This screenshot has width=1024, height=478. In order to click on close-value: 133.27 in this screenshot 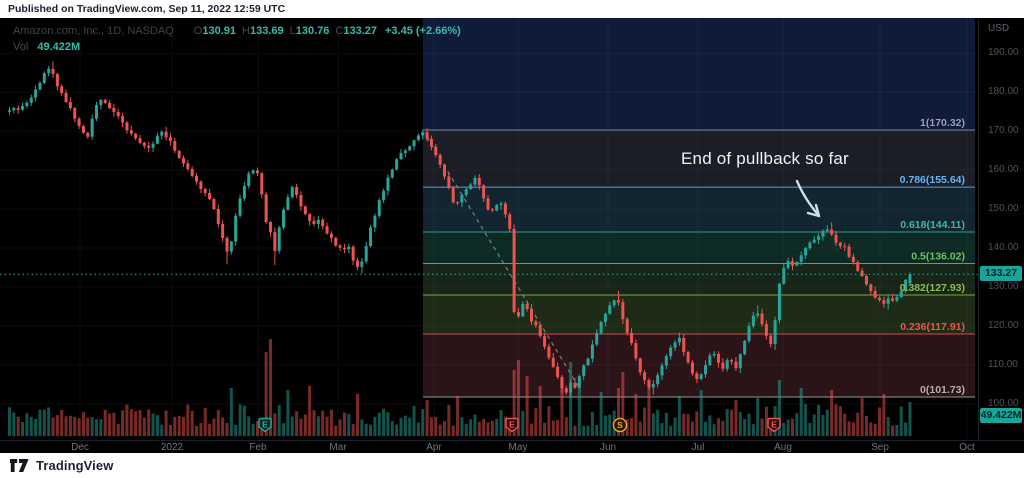, I will do `click(360, 31)`.